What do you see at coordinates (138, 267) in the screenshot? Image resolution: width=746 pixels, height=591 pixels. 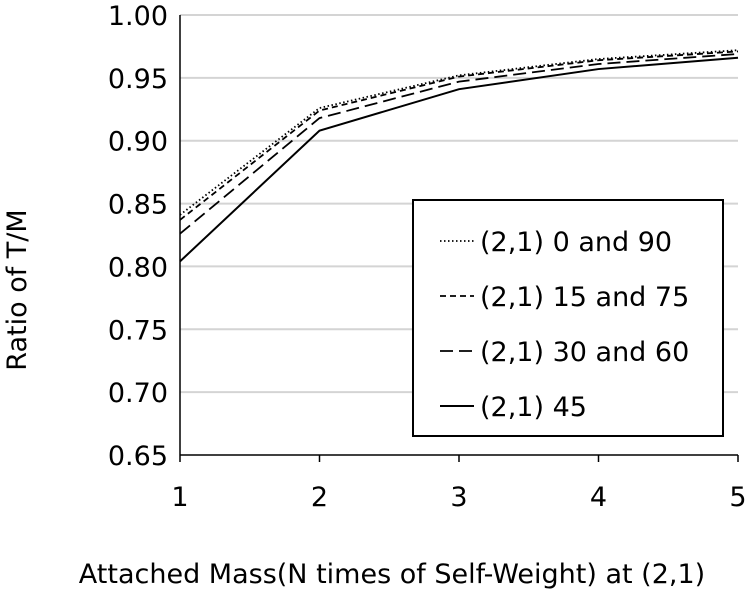 I see `y-tick-label: 0.80` at bounding box center [138, 267].